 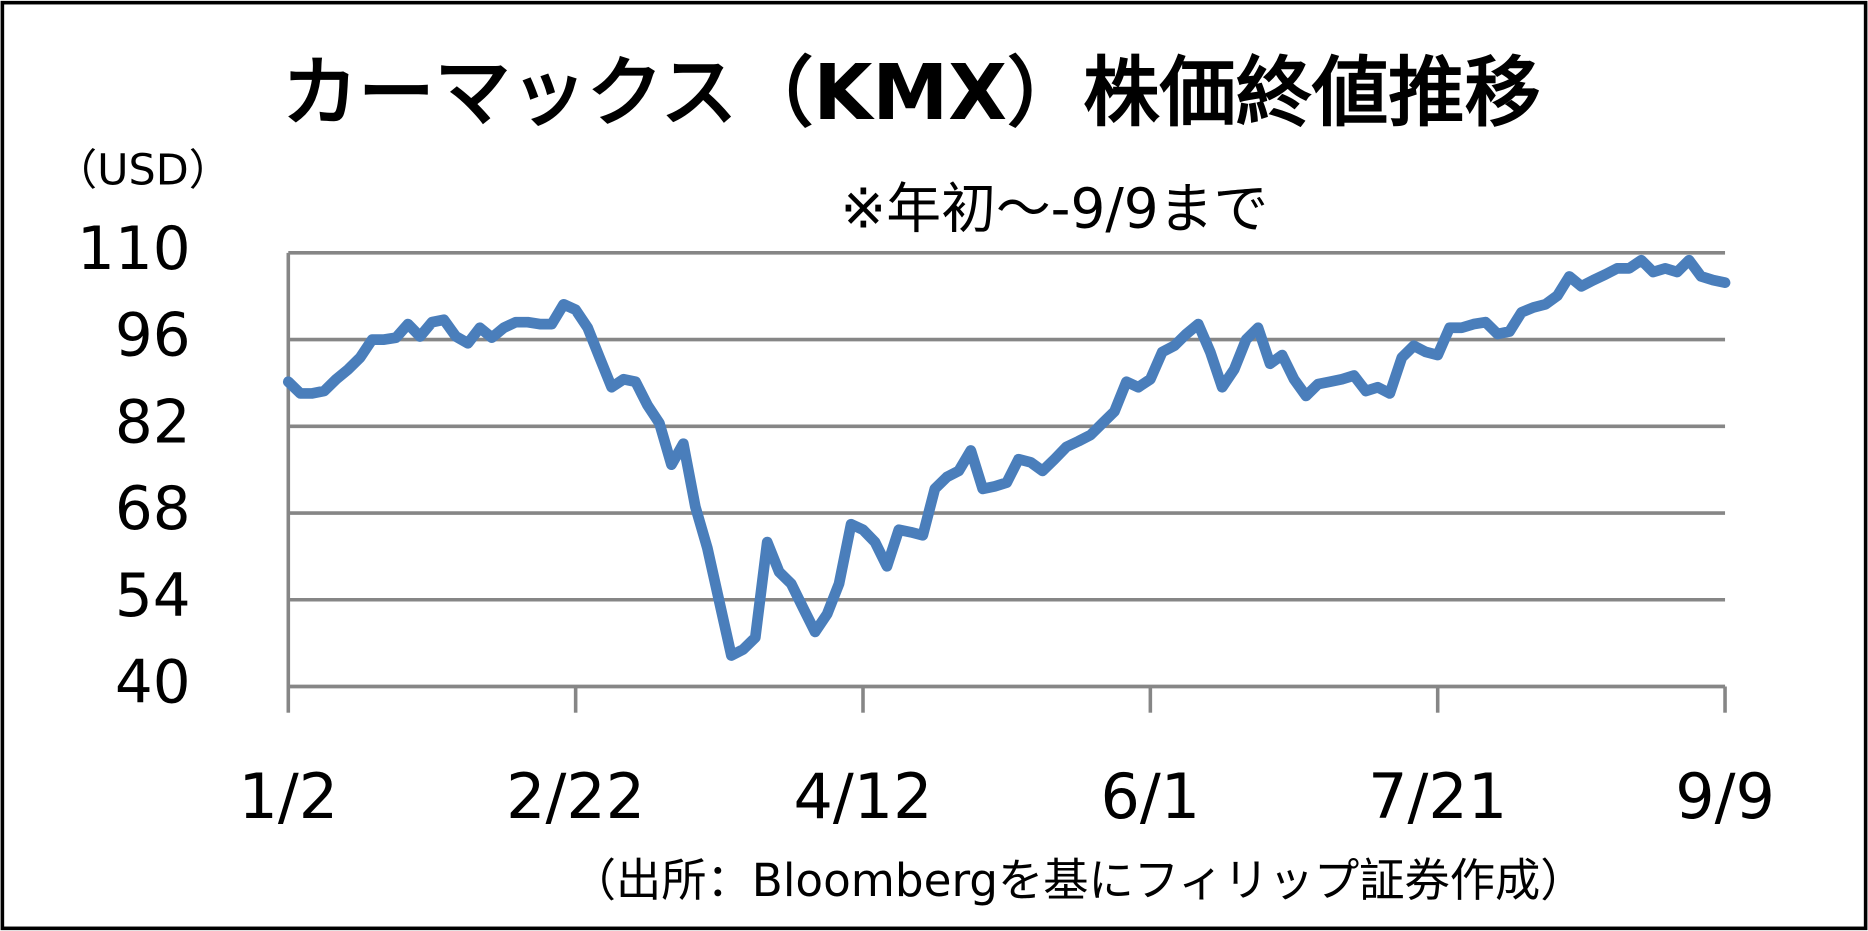 I want to click on x-tick-label: 9/9, so click(x=1725, y=797).